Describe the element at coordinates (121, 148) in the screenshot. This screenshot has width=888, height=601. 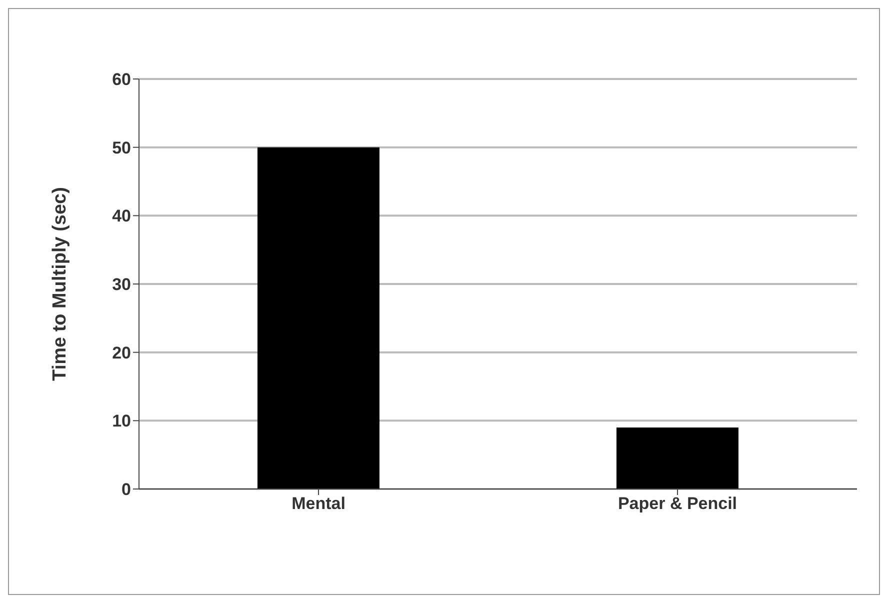
I see `y-tick-label: 50` at that location.